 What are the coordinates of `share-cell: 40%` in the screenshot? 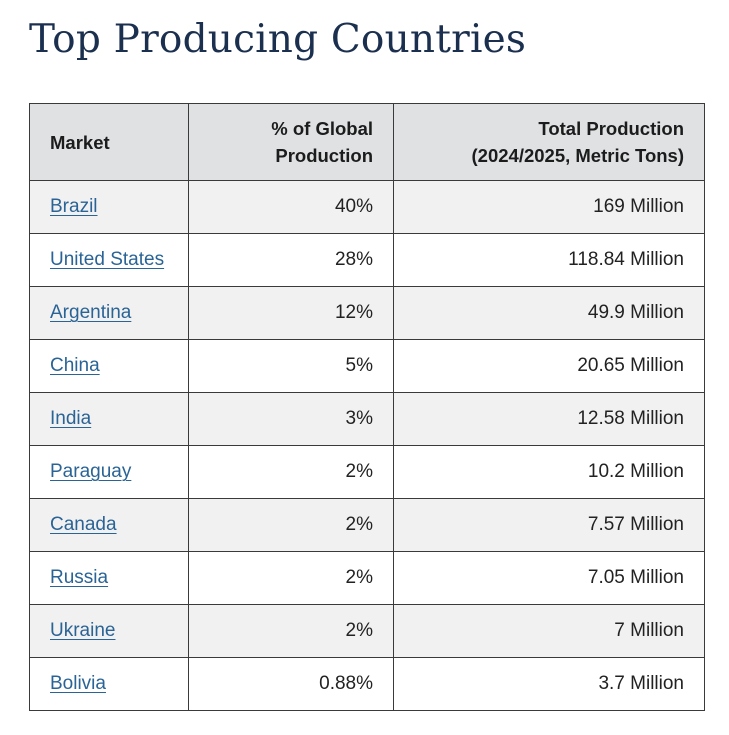 It's located at (291, 207).